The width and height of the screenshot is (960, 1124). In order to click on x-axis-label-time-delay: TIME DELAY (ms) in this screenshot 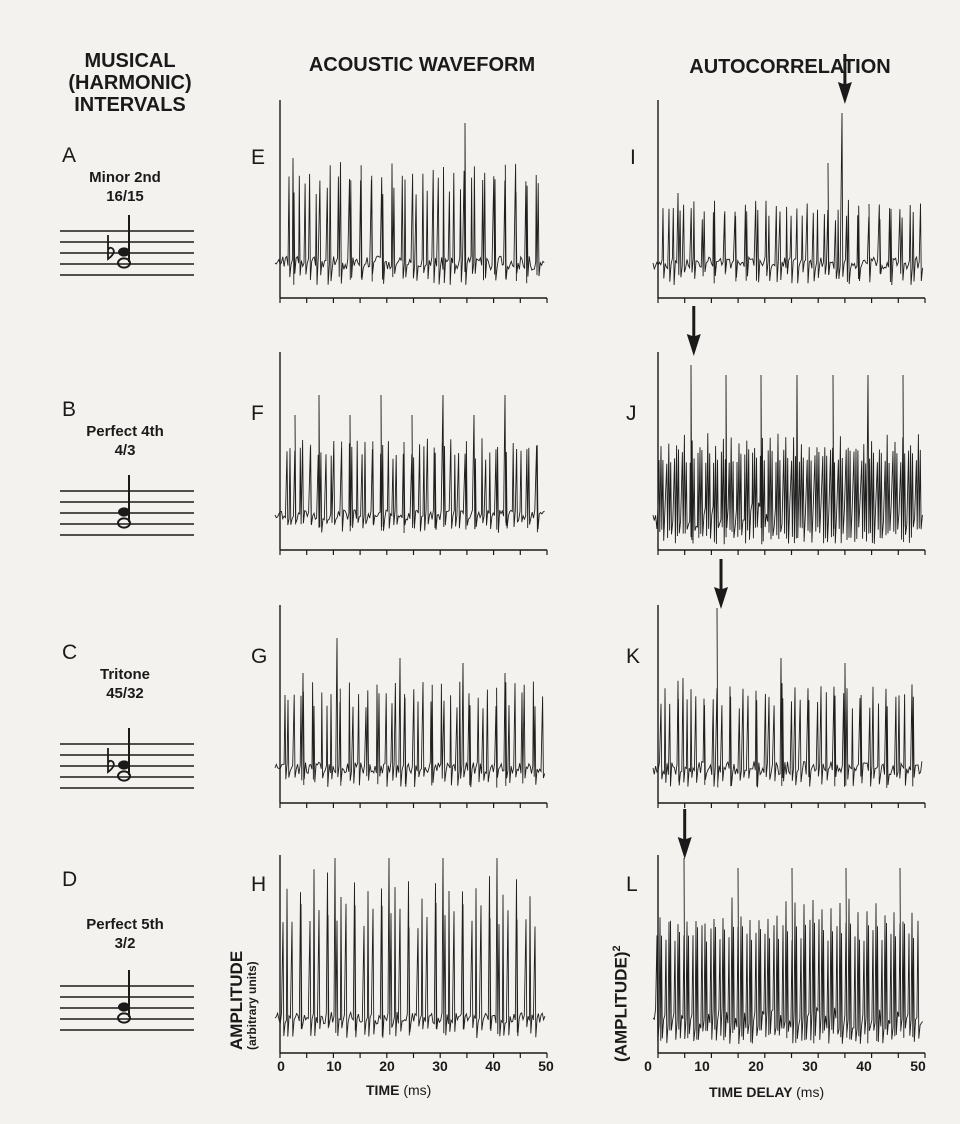, I will do `click(766, 1092)`.